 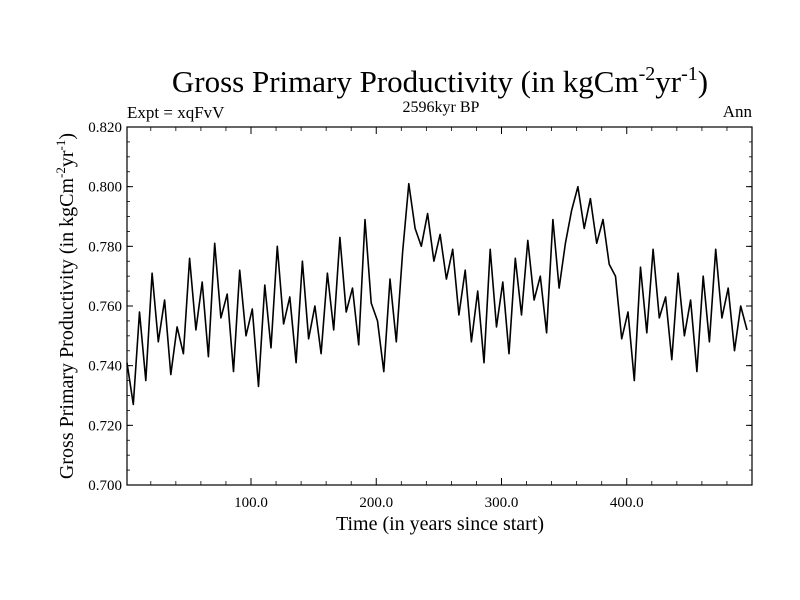 What do you see at coordinates (105, 307) in the screenshot?
I see `y-tick-label: 0.760` at bounding box center [105, 307].